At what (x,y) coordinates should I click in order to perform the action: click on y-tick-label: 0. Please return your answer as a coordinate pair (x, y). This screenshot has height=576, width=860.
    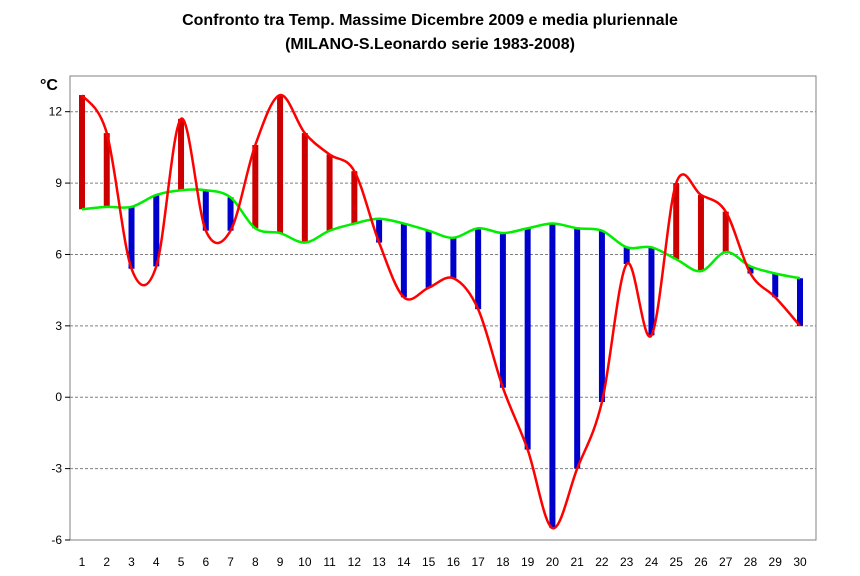
    Looking at the image, I should click on (58, 397).